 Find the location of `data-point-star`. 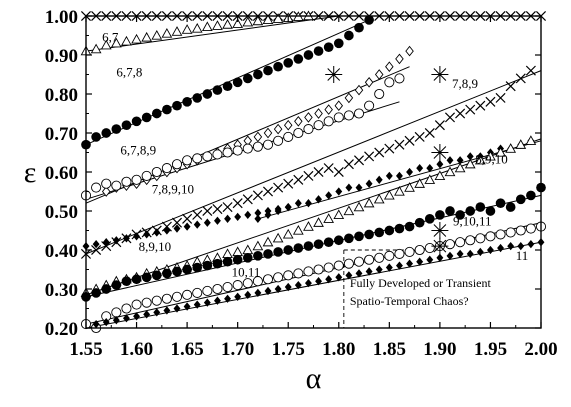

data-point-star is located at coordinates (440, 152).